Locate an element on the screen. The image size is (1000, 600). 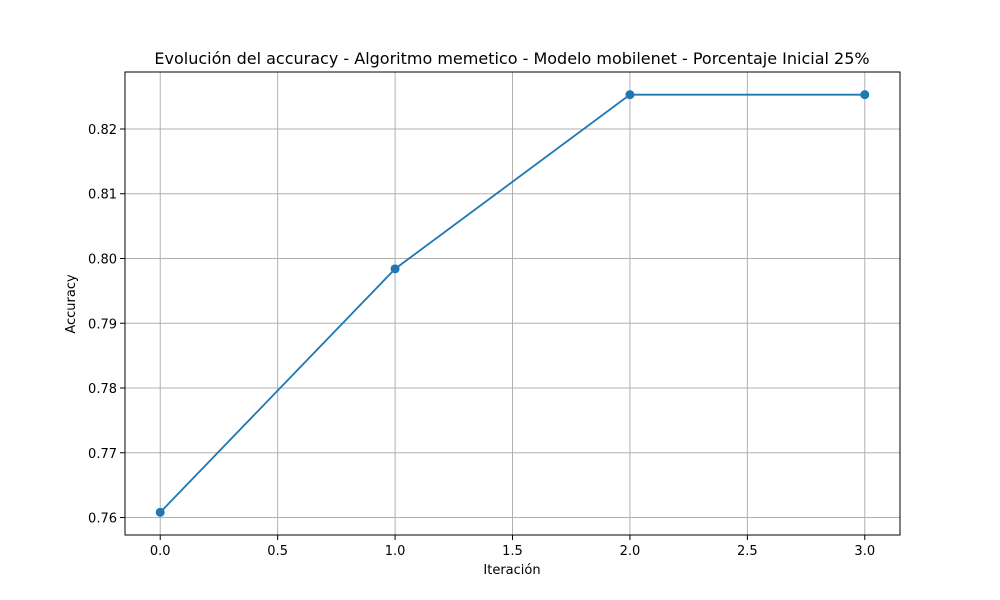
y-tick-label: 0.79 is located at coordinates (102, 324).